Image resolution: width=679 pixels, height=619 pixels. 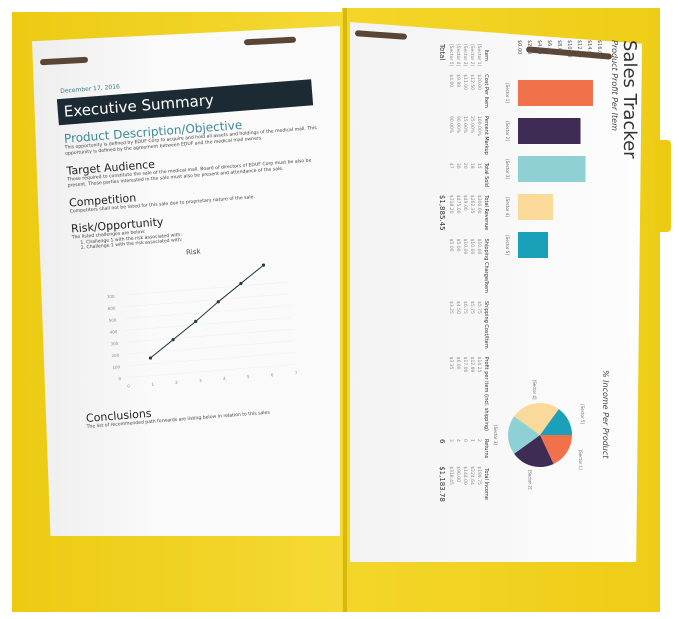 What do you see at coordinates (464, 475) in the screenshot?
I see `table-cell: $144.00` at bounding box center [464, 475].